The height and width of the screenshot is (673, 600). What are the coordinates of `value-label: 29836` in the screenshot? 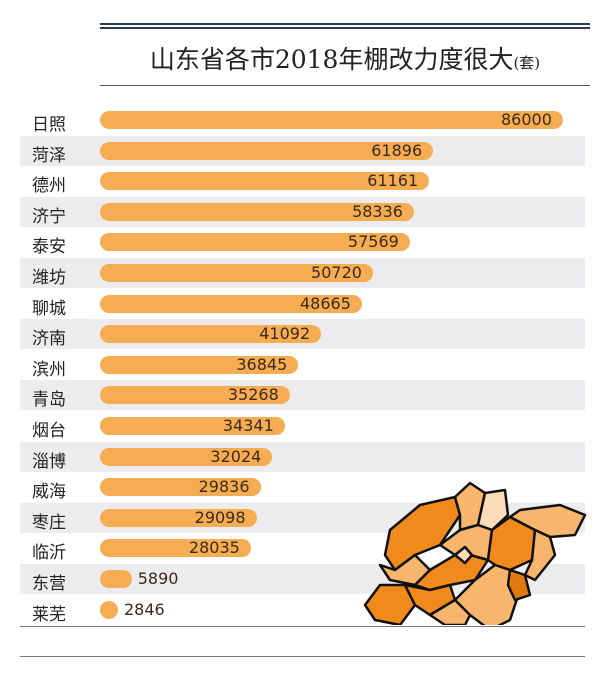 It's located at (224, 487).